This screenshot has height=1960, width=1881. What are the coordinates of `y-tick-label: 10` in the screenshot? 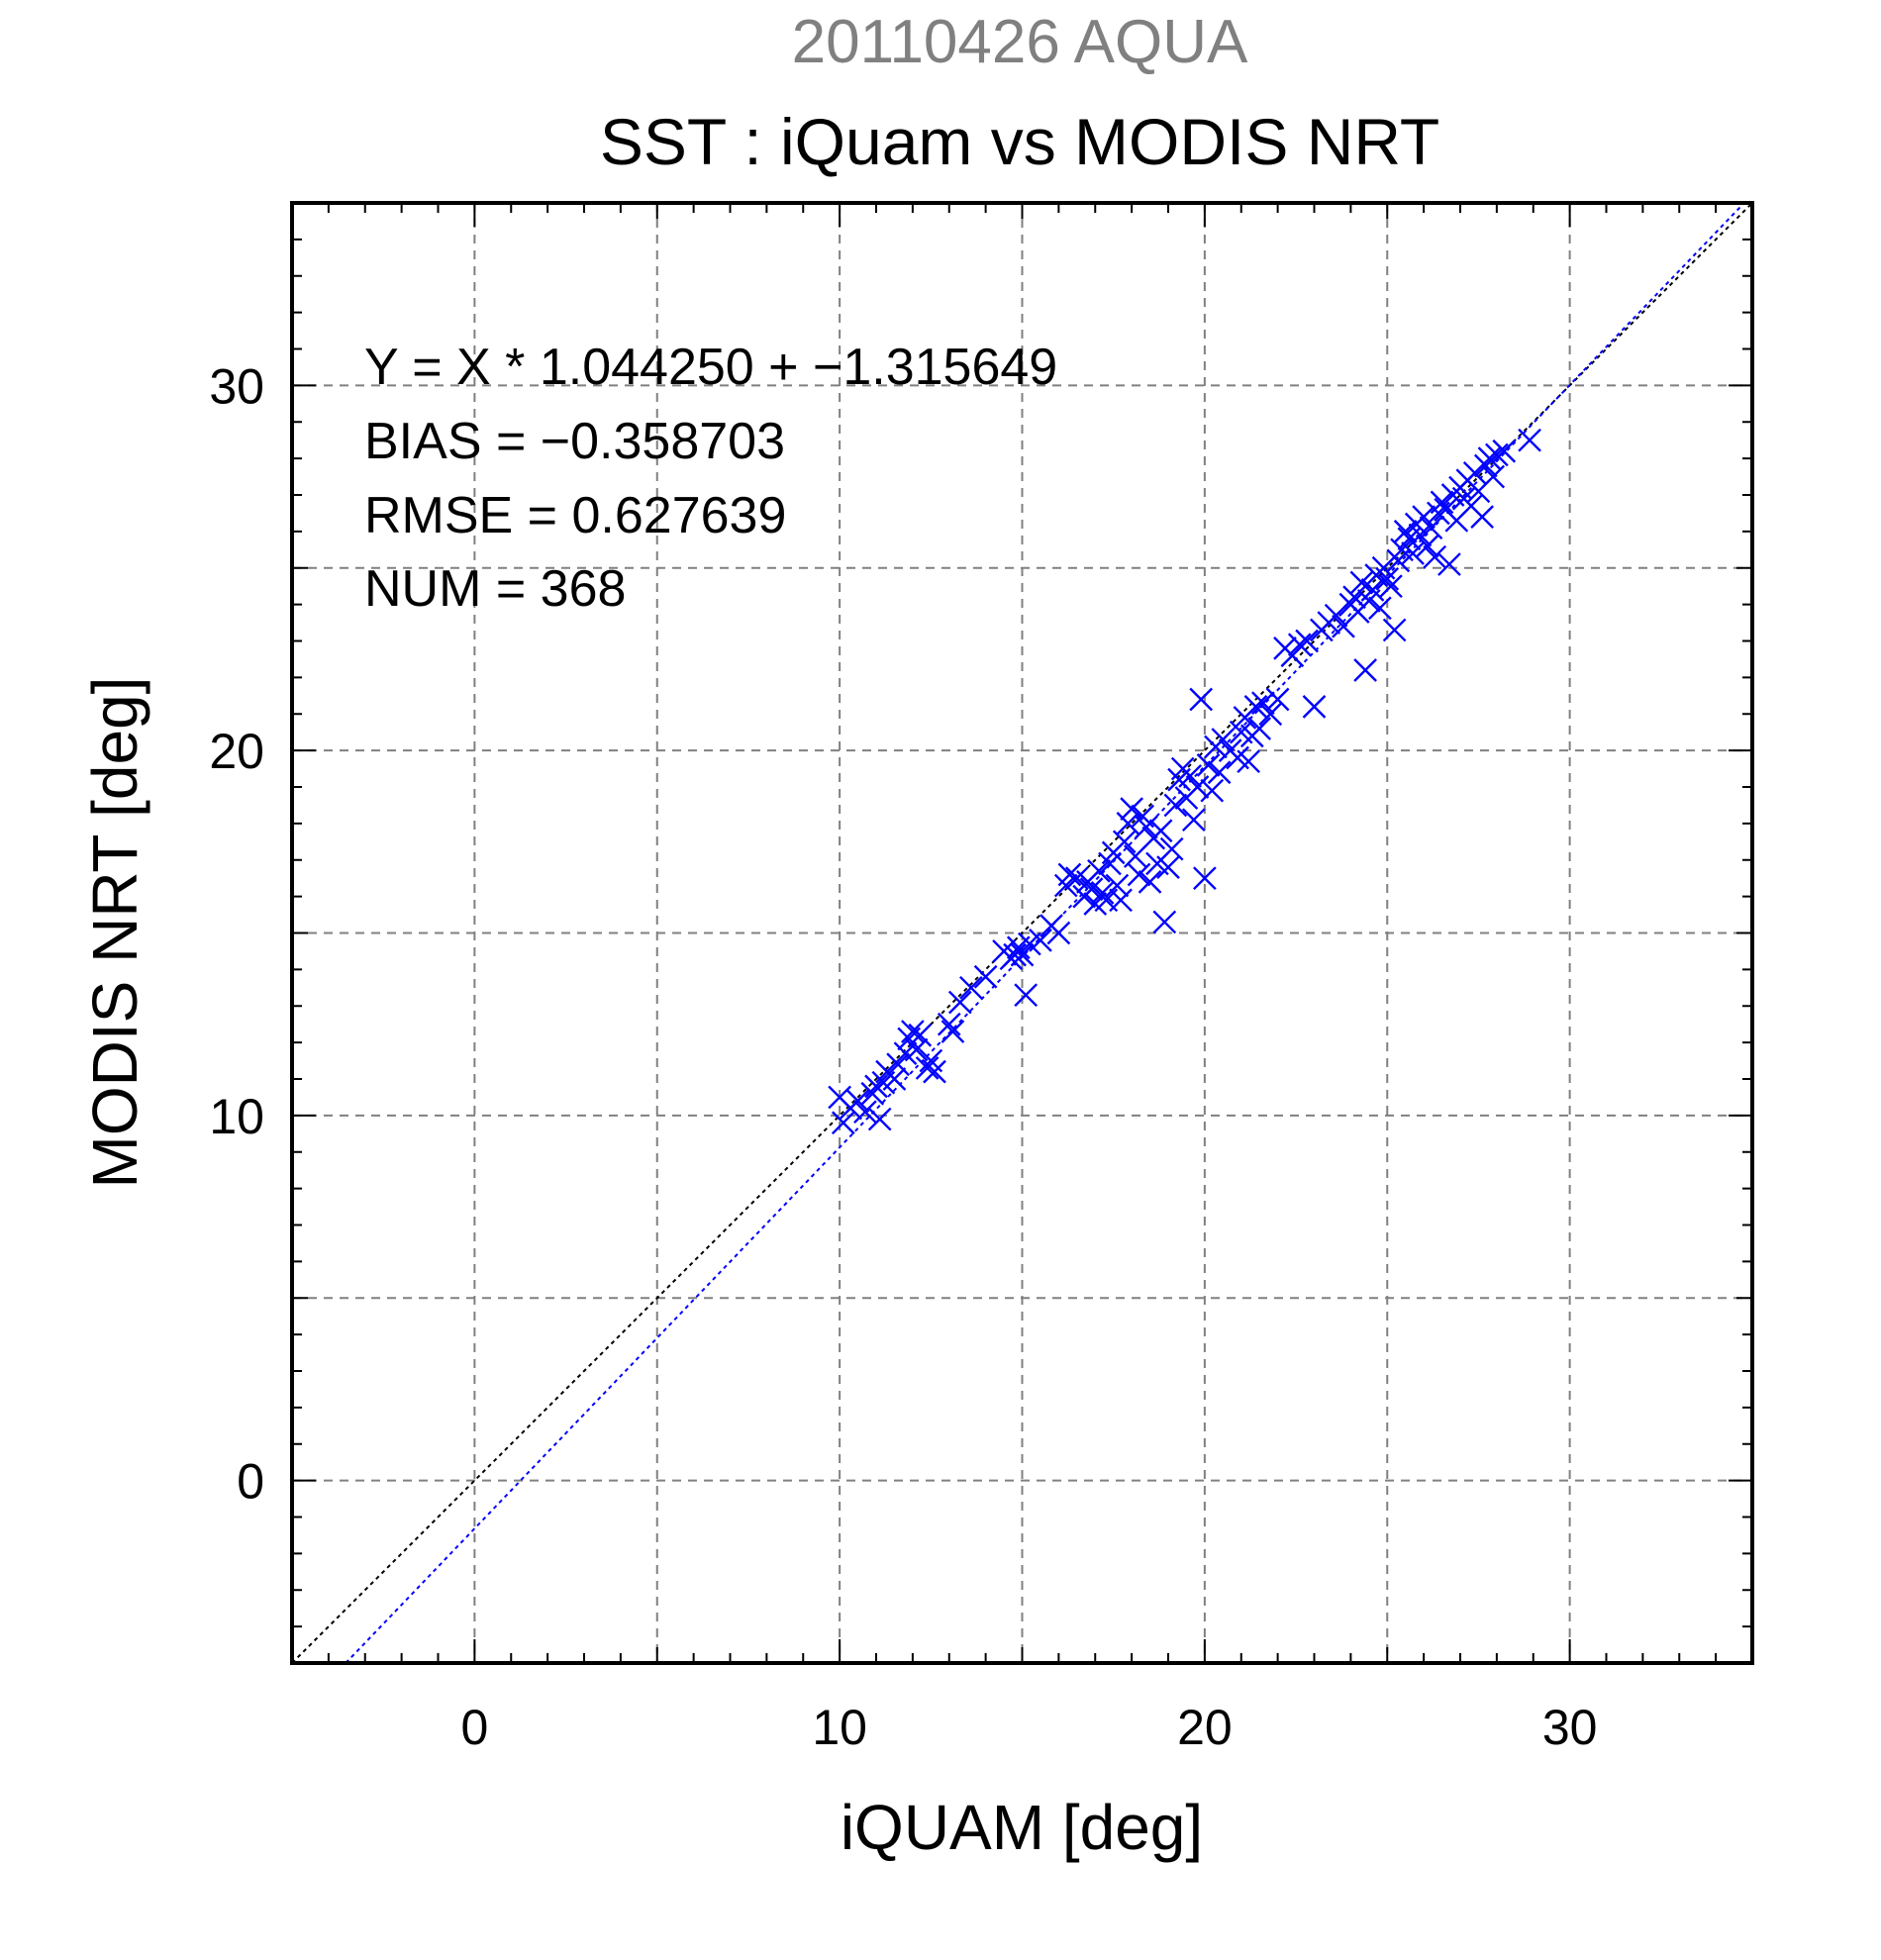 It's located at (237, 1116).